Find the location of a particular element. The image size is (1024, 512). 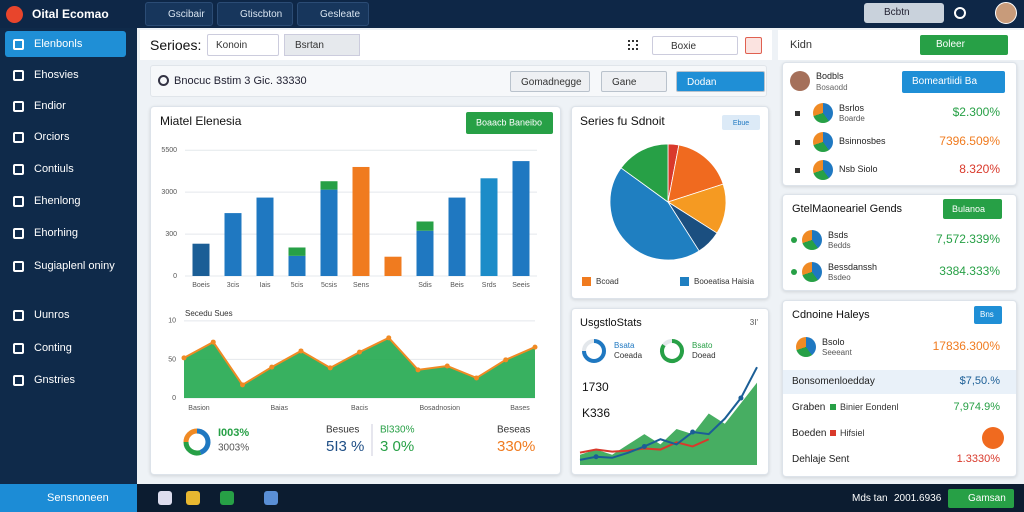

search-box: Bcbtn is located at coordinates (904, 13).